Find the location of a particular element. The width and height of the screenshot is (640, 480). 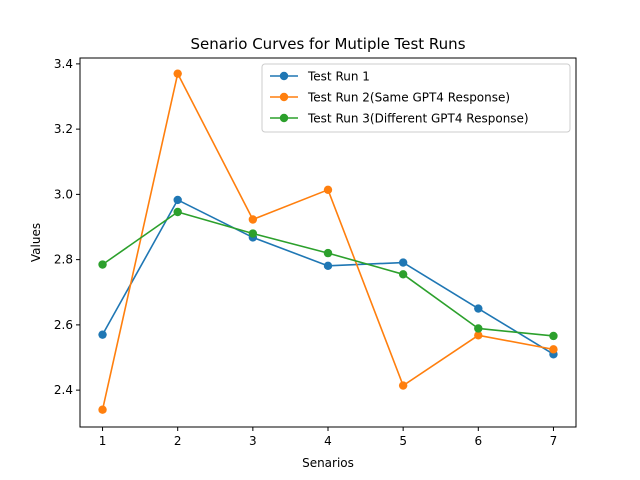

legend-label: Test Run 3(Different GPT4 Response) is located at coordinates (418, 119).